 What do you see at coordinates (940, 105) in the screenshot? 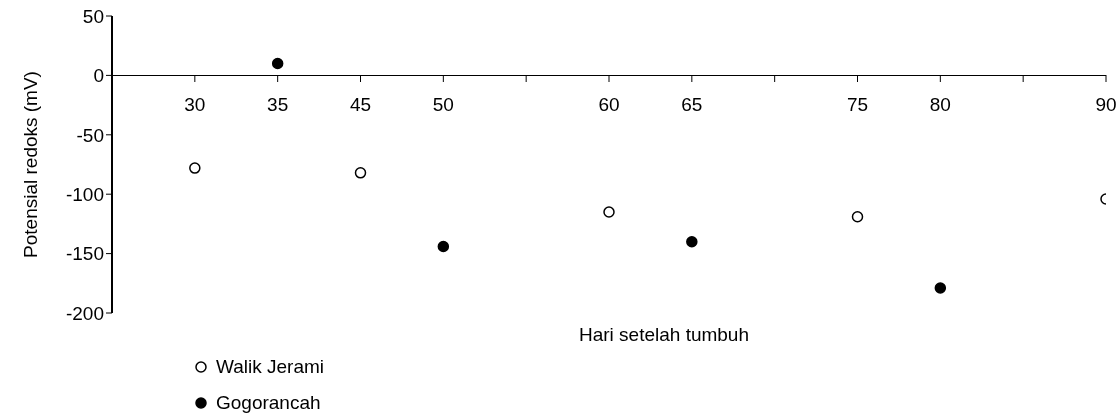
I see `x-tick-label: 80` at bounding box center [940, 105].